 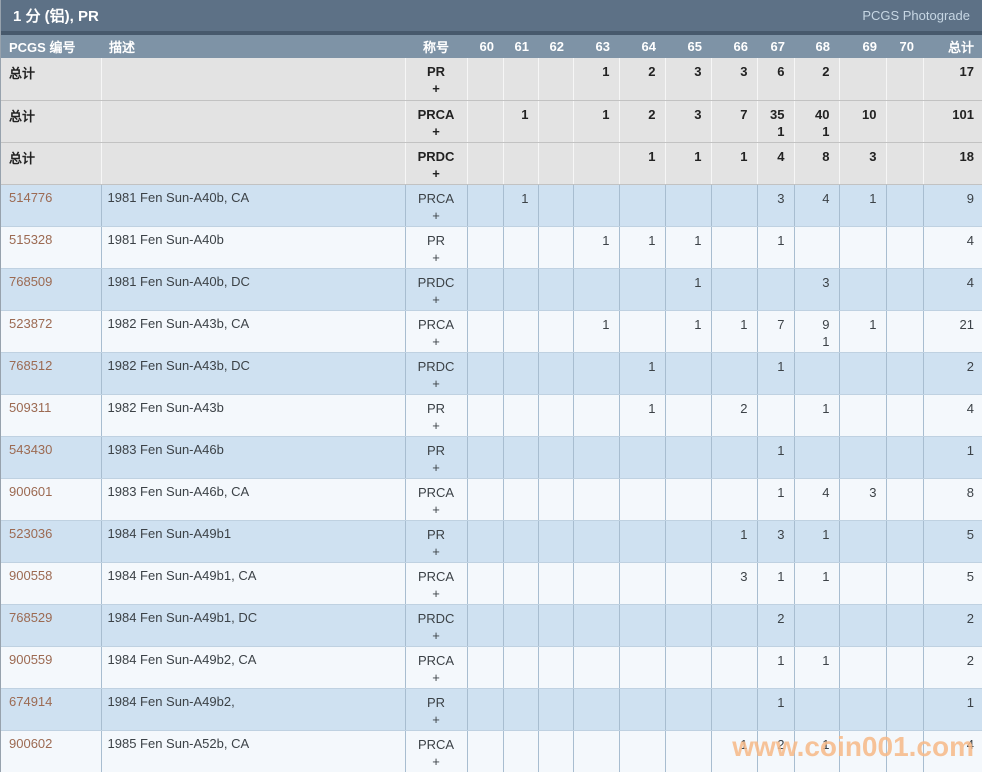 I want to click on row-total-value: 9, so click(x=970, y=198).